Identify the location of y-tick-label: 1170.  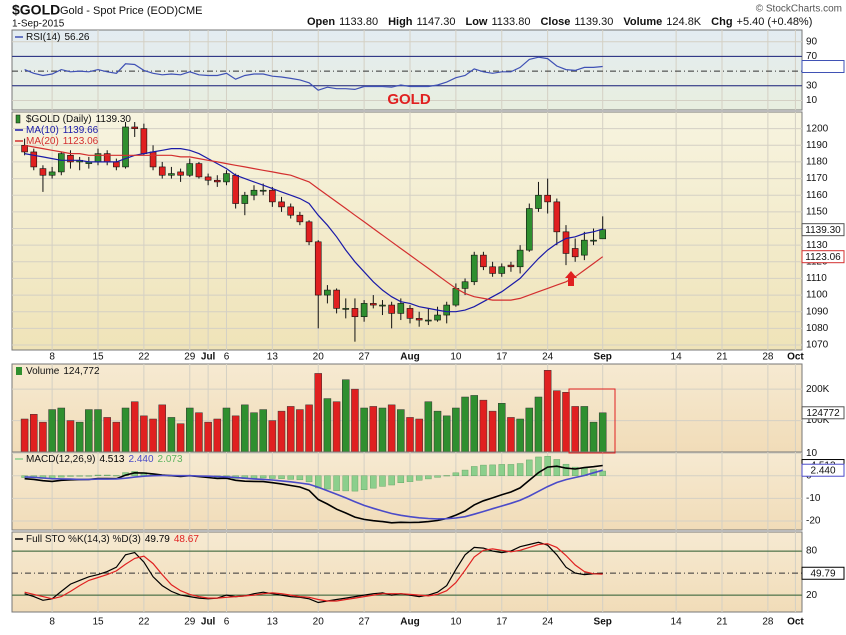
(817, 178).